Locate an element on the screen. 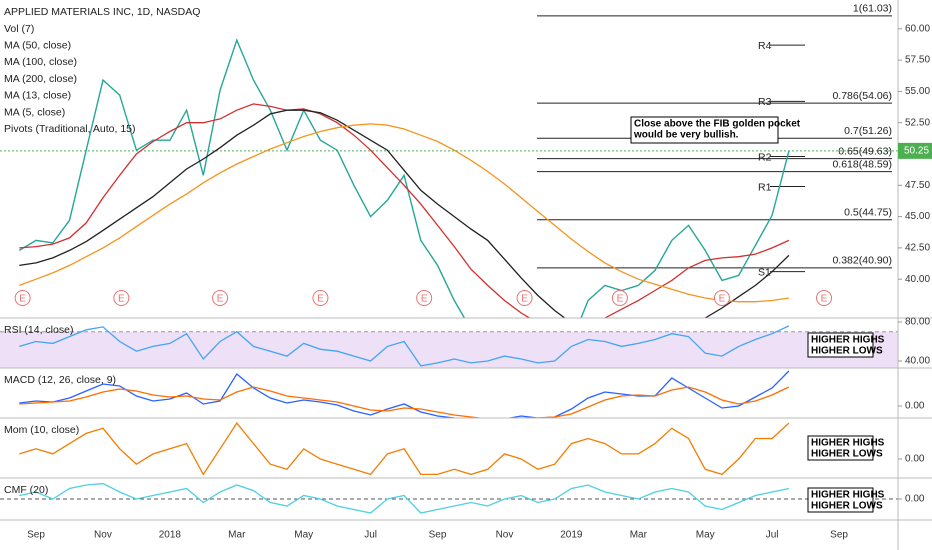 The height and width of the screenshot is (550, 932). pivot-label: S1 is located at coordinates (764, 272).